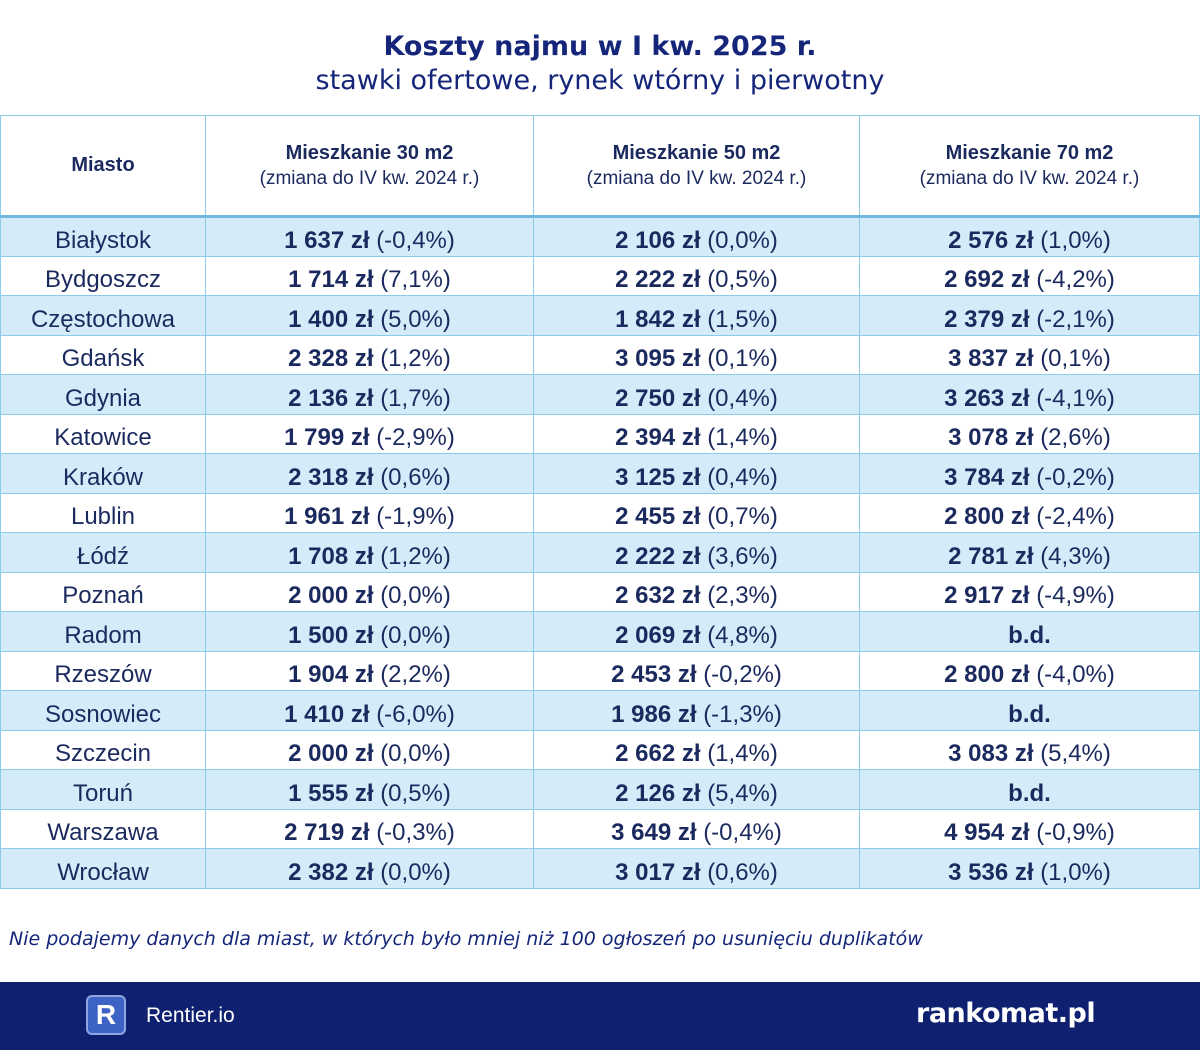 Image resolution: width=1200 pixels, height=1050 pixels. Describe the element at coordinates (415, 359) in the screenshot. I see `change-value: (1,2%)` at that location.